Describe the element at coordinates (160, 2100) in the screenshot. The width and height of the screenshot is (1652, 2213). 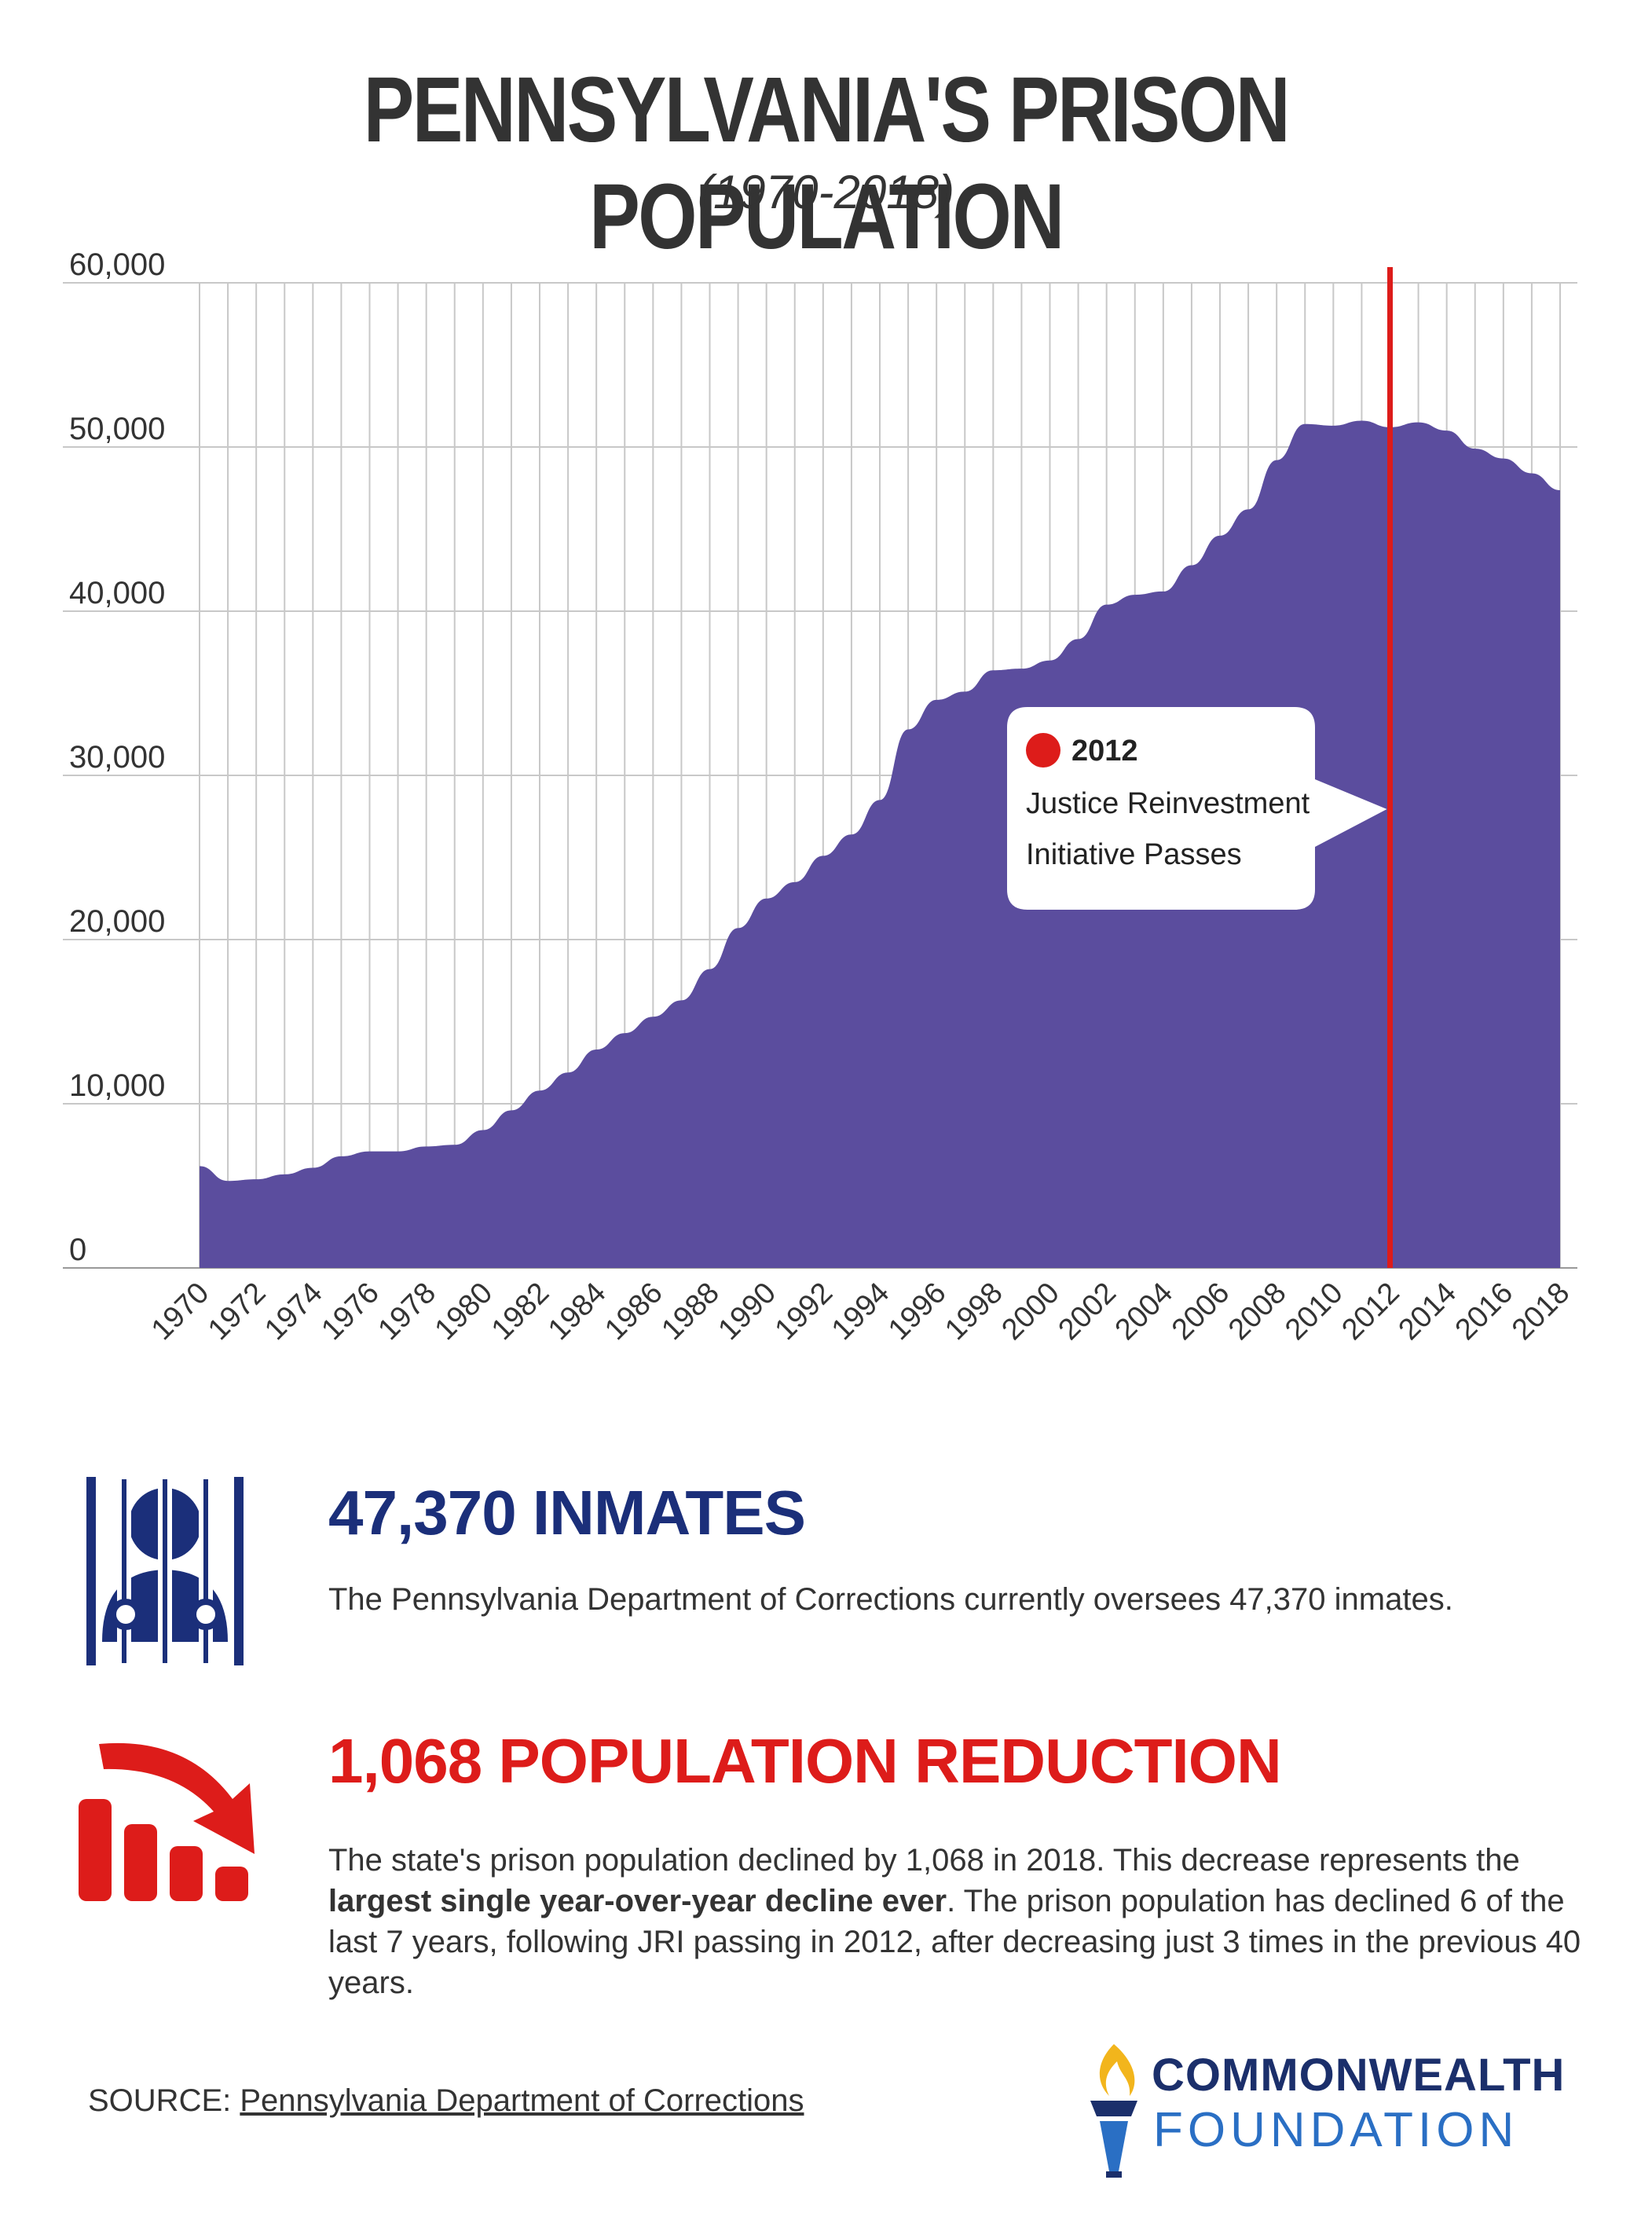
I see `source-label: SOURCE:` at that location.